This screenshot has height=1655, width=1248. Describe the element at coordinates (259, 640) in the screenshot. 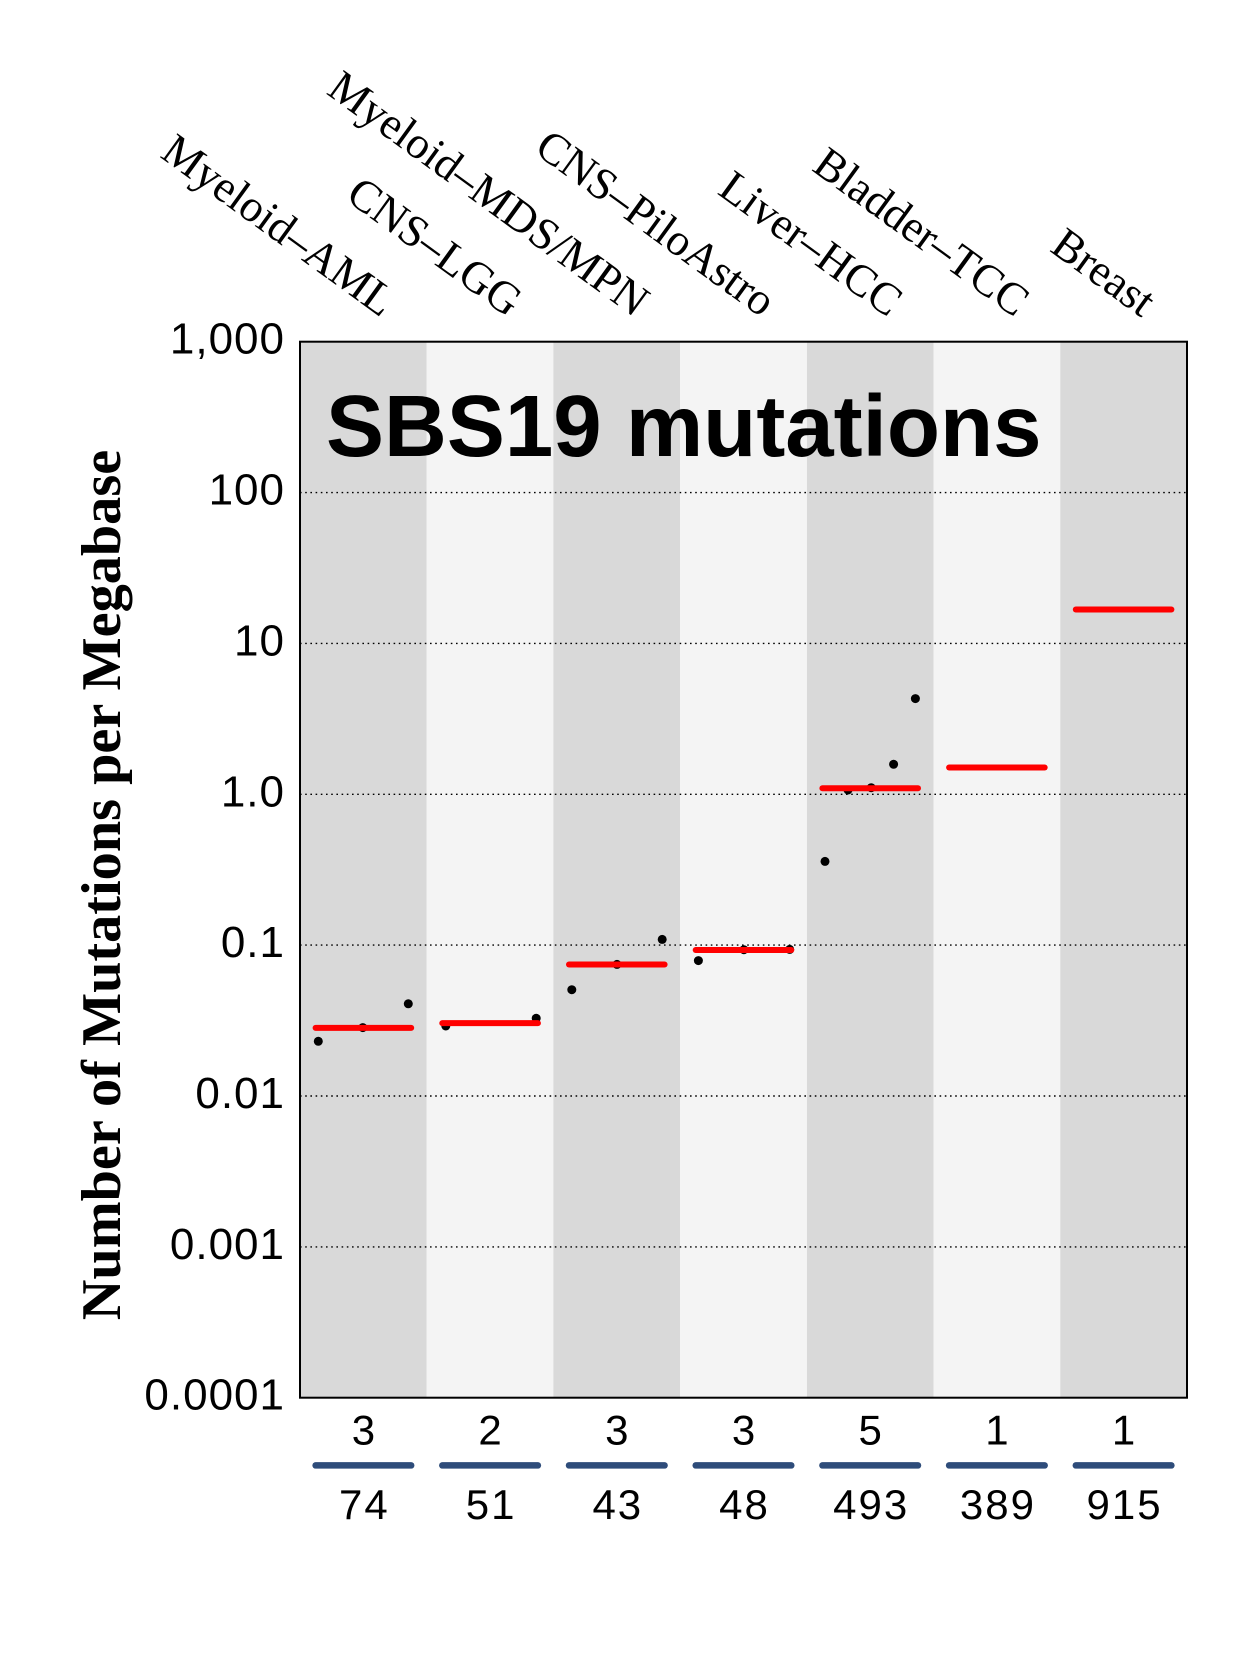

I see `svg-text: 10` at that location.